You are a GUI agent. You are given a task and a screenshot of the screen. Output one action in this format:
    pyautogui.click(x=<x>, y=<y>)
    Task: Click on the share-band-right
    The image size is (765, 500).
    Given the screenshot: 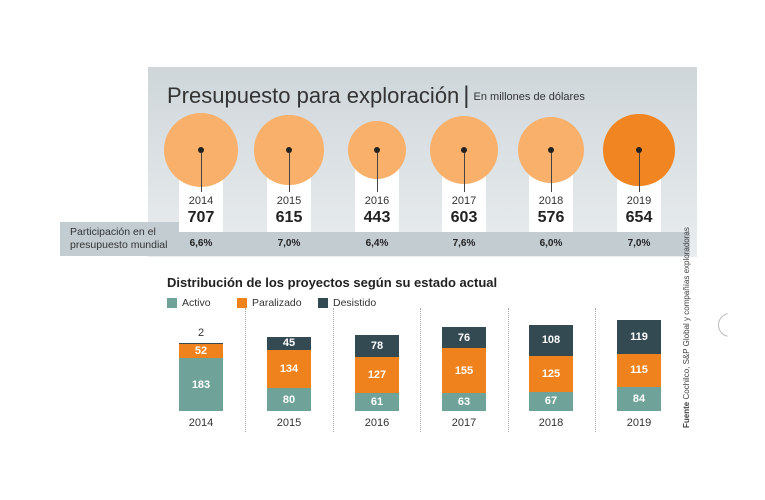 What is the action you would take?
    pyautogui.click(x=425, y=244)
    